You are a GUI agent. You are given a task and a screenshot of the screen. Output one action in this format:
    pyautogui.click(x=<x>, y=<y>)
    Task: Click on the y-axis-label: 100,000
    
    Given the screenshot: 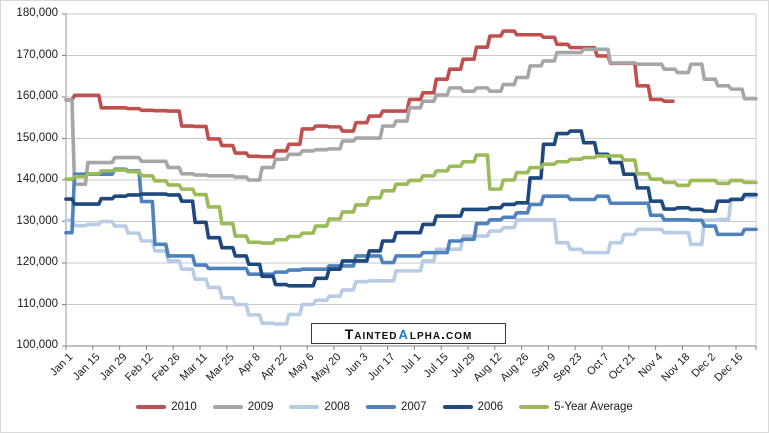 What is the action you would take?
    pyautogui.click(x=37, y=345)
    